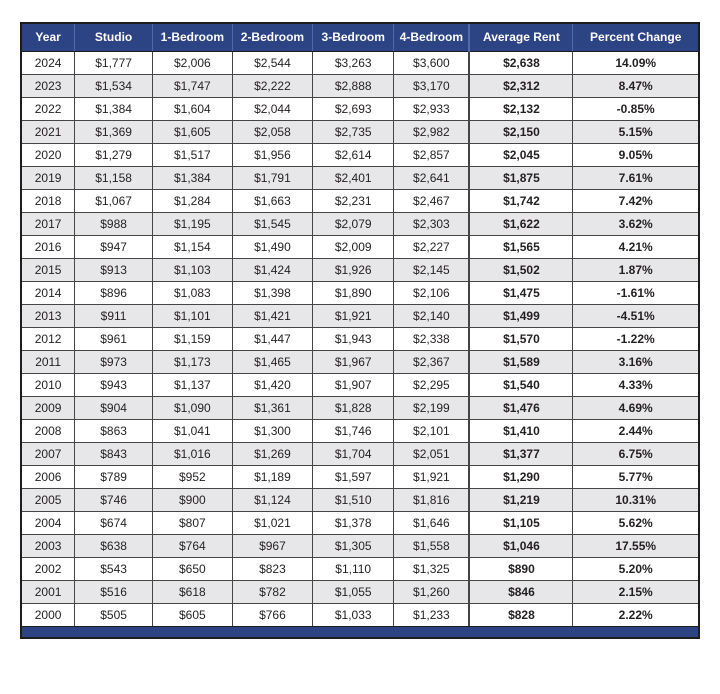  What do you see at coordinates (520, 223) in the screenshot?
I see `value-cell: $1,622` at bounding box center [520, 223].